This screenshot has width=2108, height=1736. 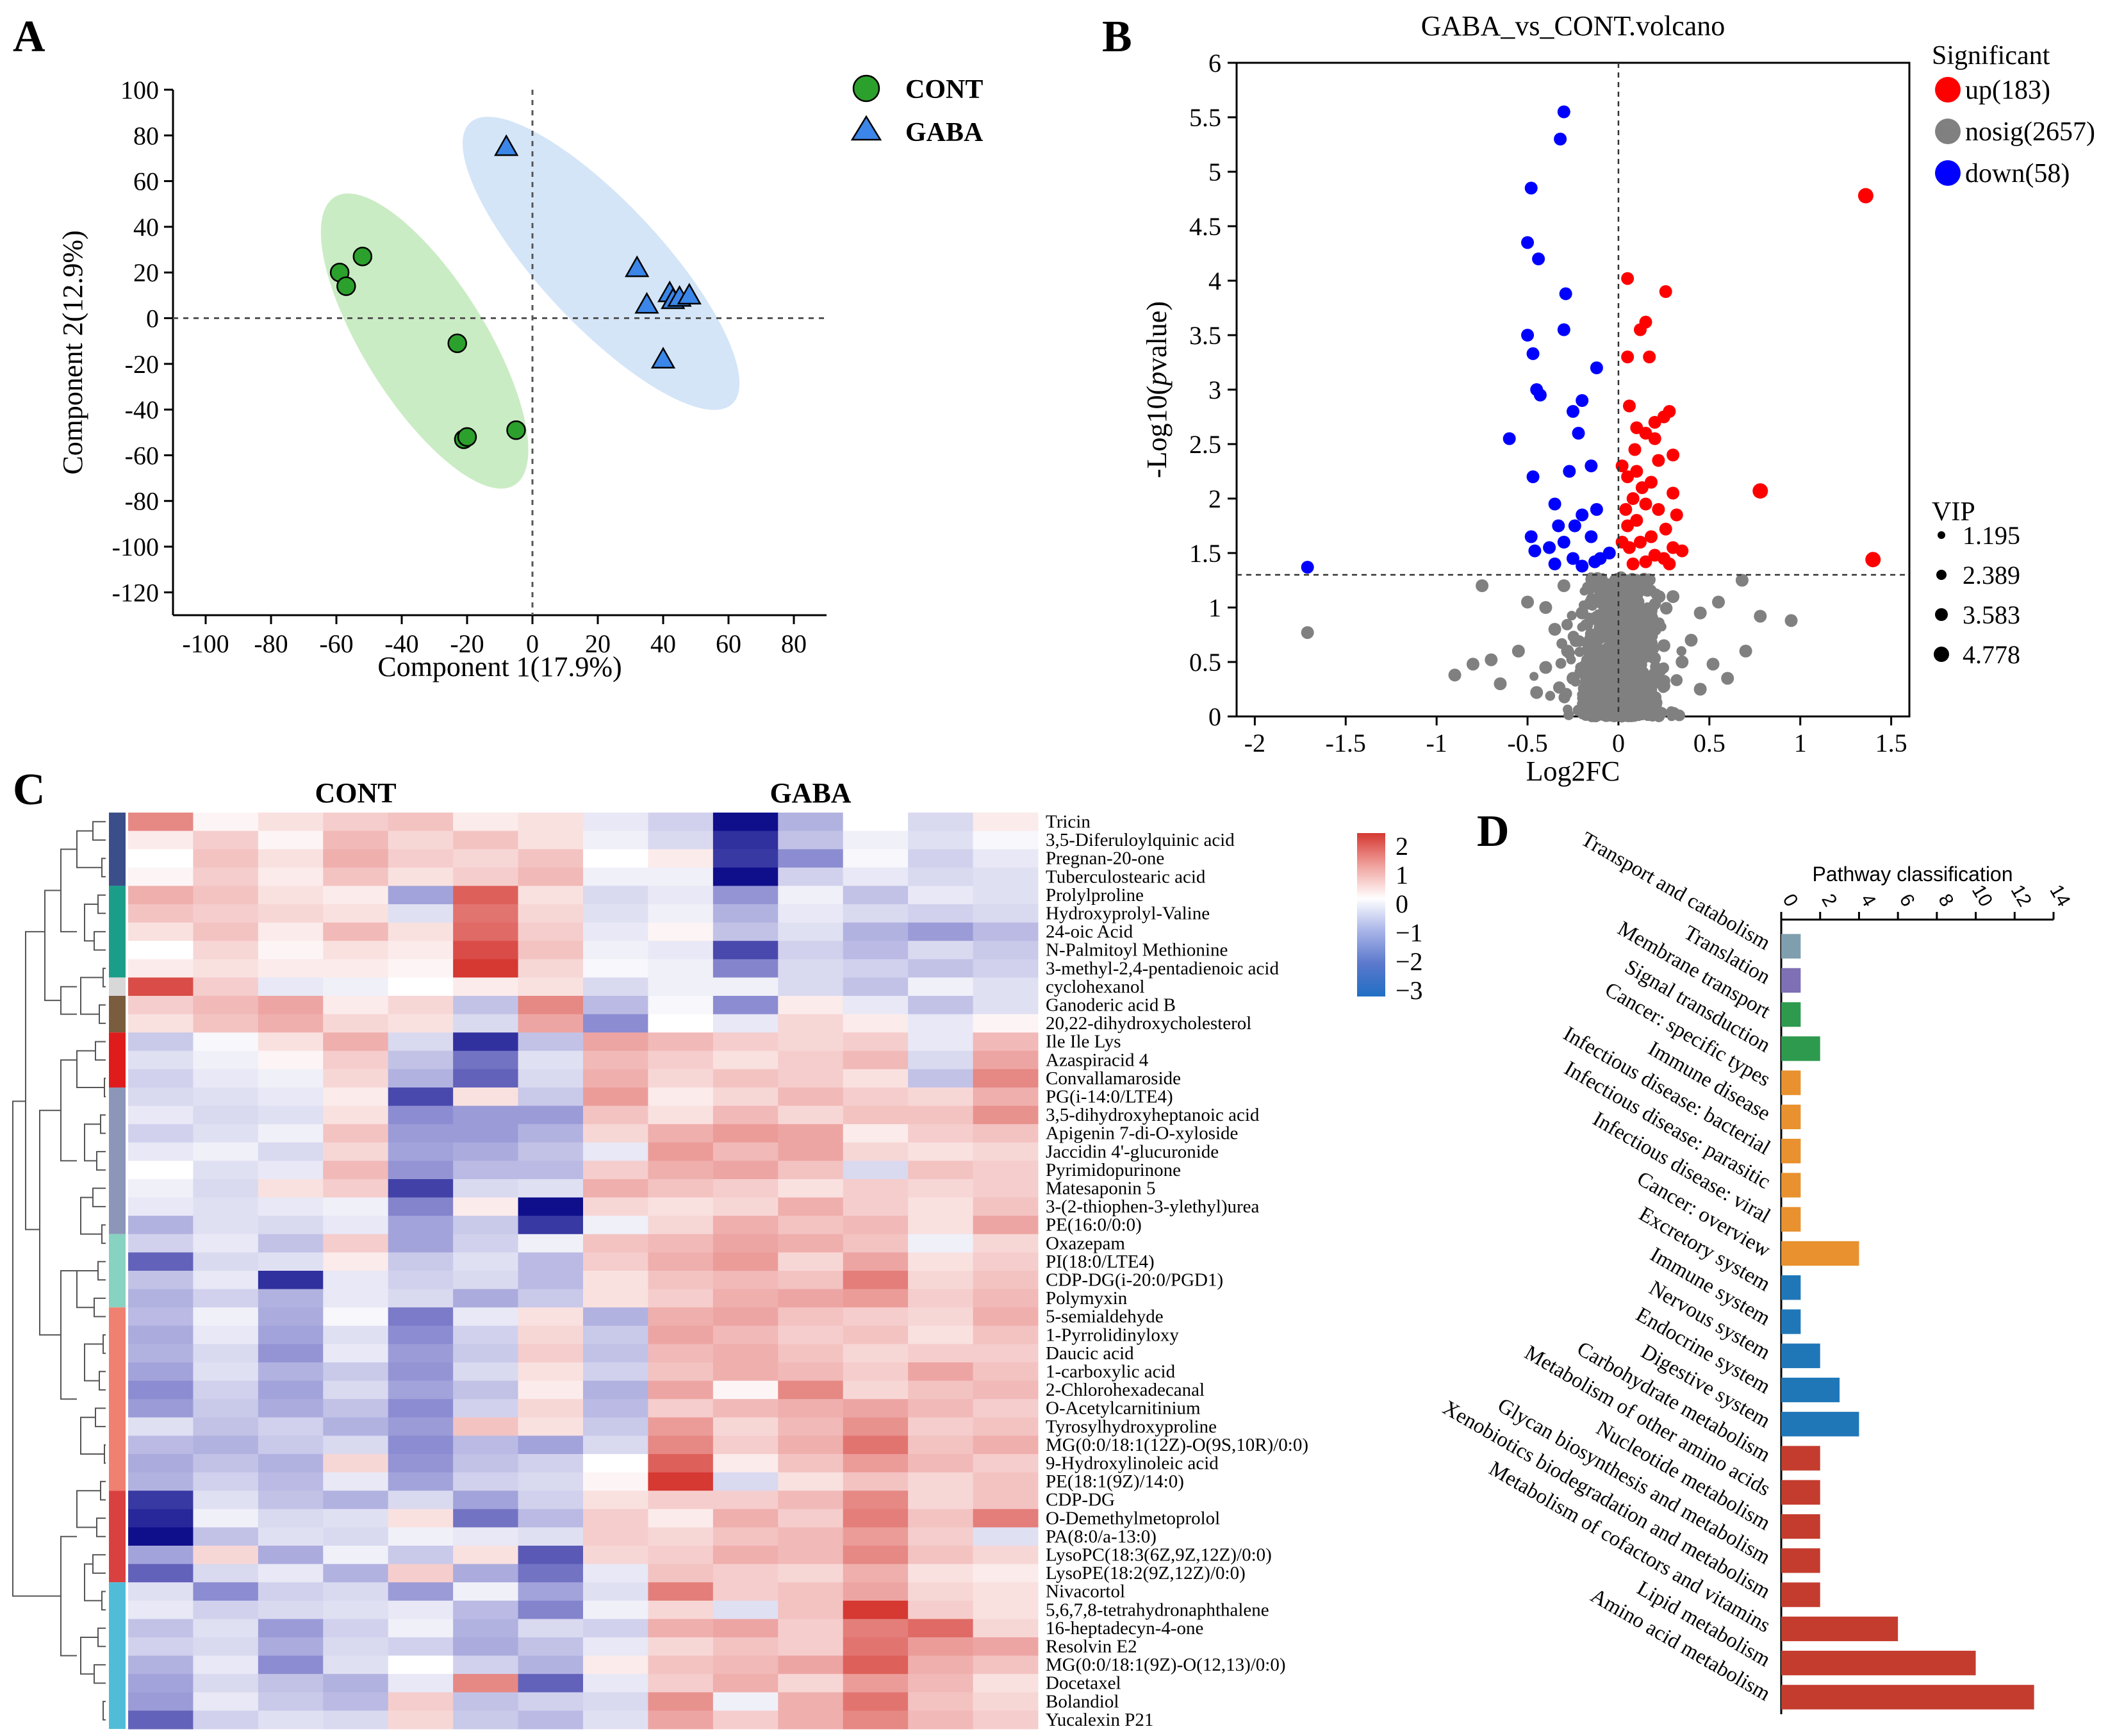 What do you see at coordinates (142, 455) in the screenshot?
I see `y-tick-label: -60` at bounding box center [142, 455].